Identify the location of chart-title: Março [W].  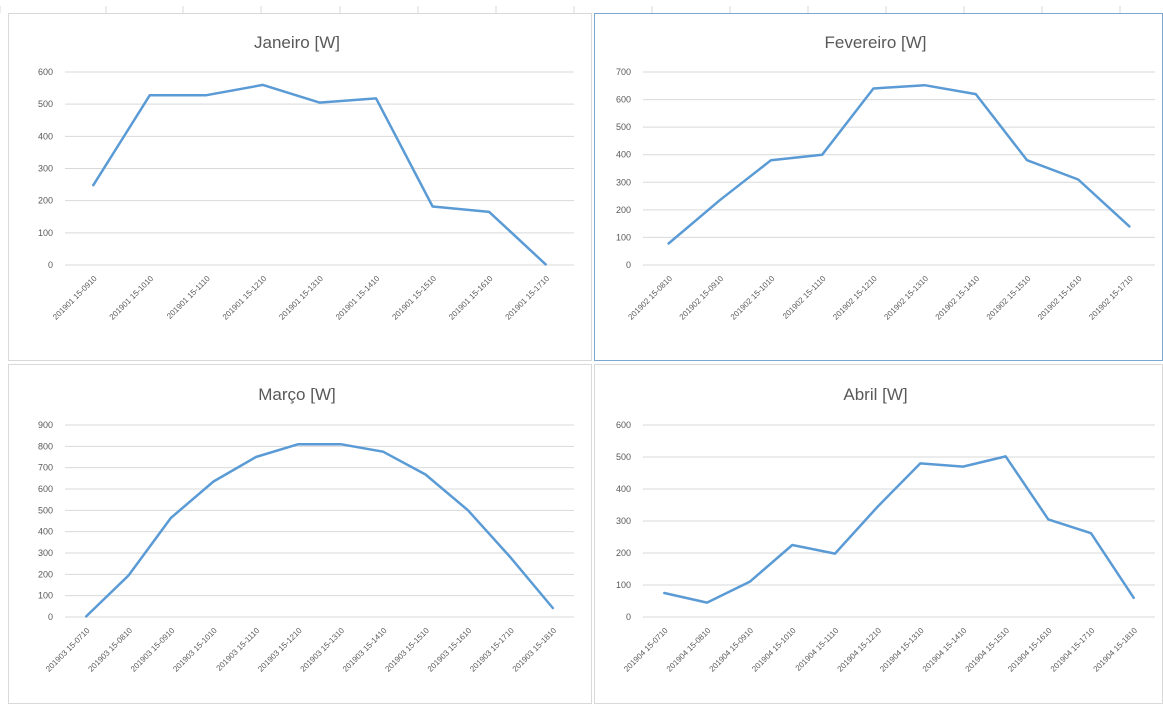
(296, 394).